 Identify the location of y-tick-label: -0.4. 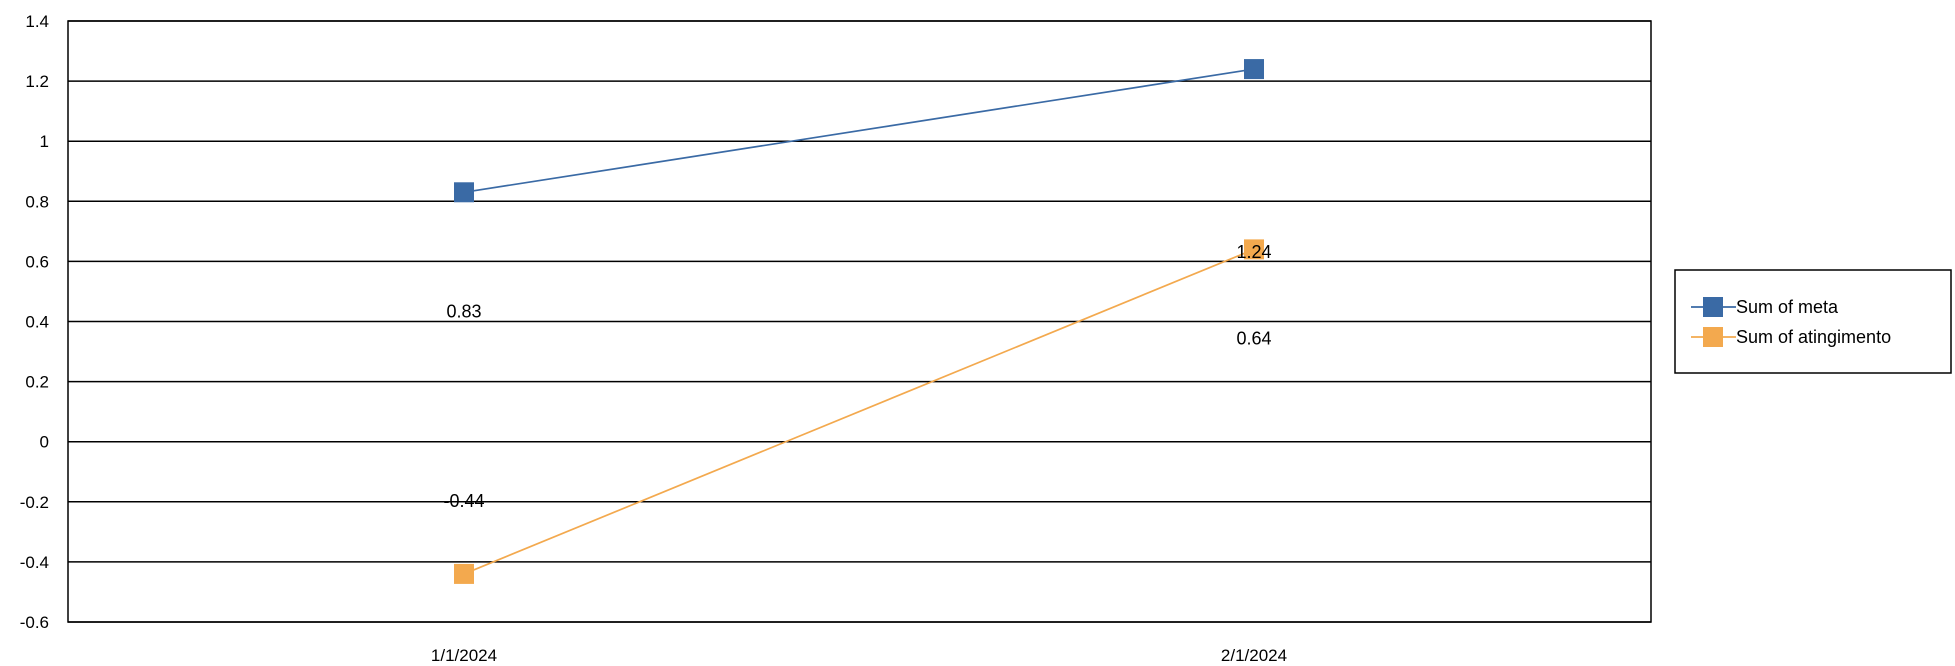
(34, 562).